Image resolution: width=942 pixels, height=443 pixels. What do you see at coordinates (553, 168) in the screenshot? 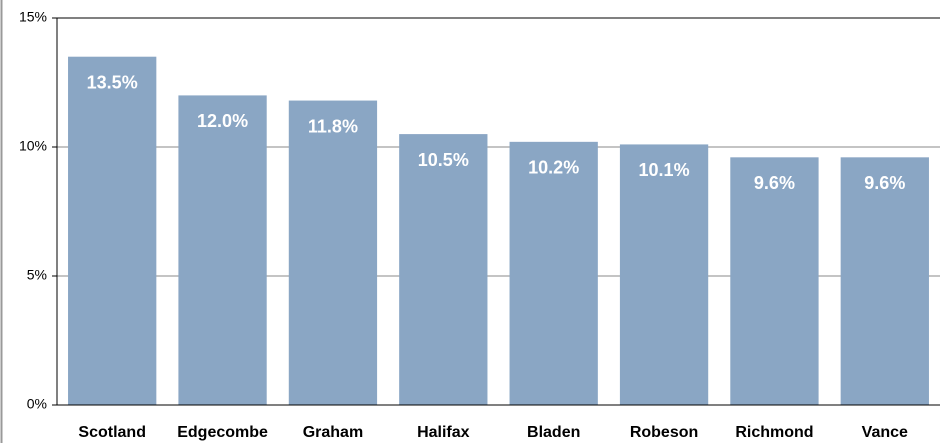
I see `data-label: 10.2%` at bounding box center [553, 168].